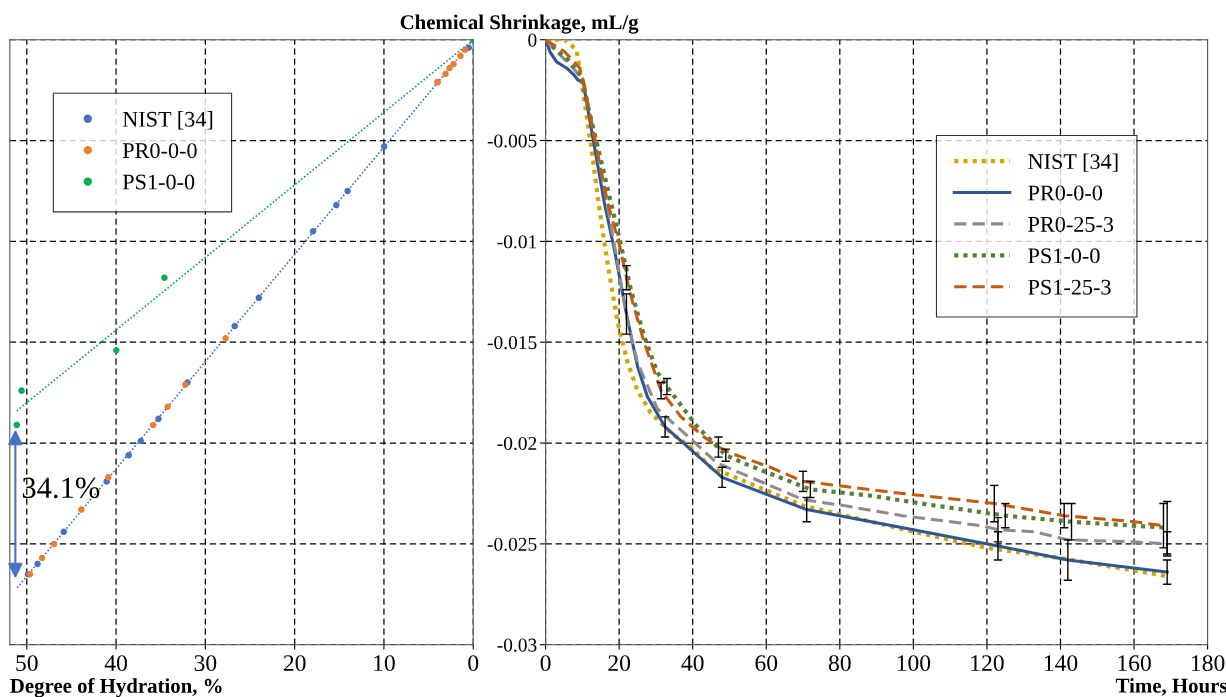 Image resolution: width=1226 pixels, height=697 pixels. I want to click on y-tick-label: -0.005, so click(512, 141).